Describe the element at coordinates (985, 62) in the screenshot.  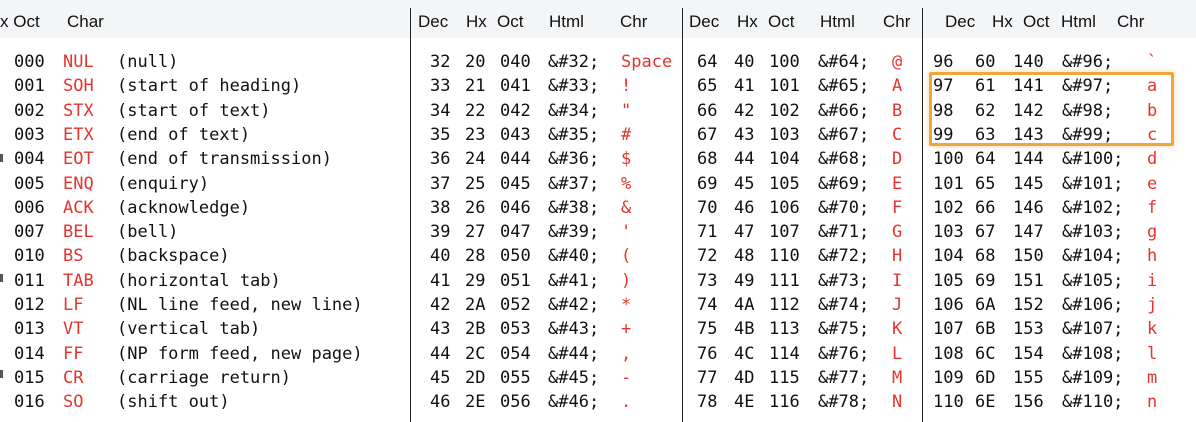
I see `hex-cell: 60` at that location.